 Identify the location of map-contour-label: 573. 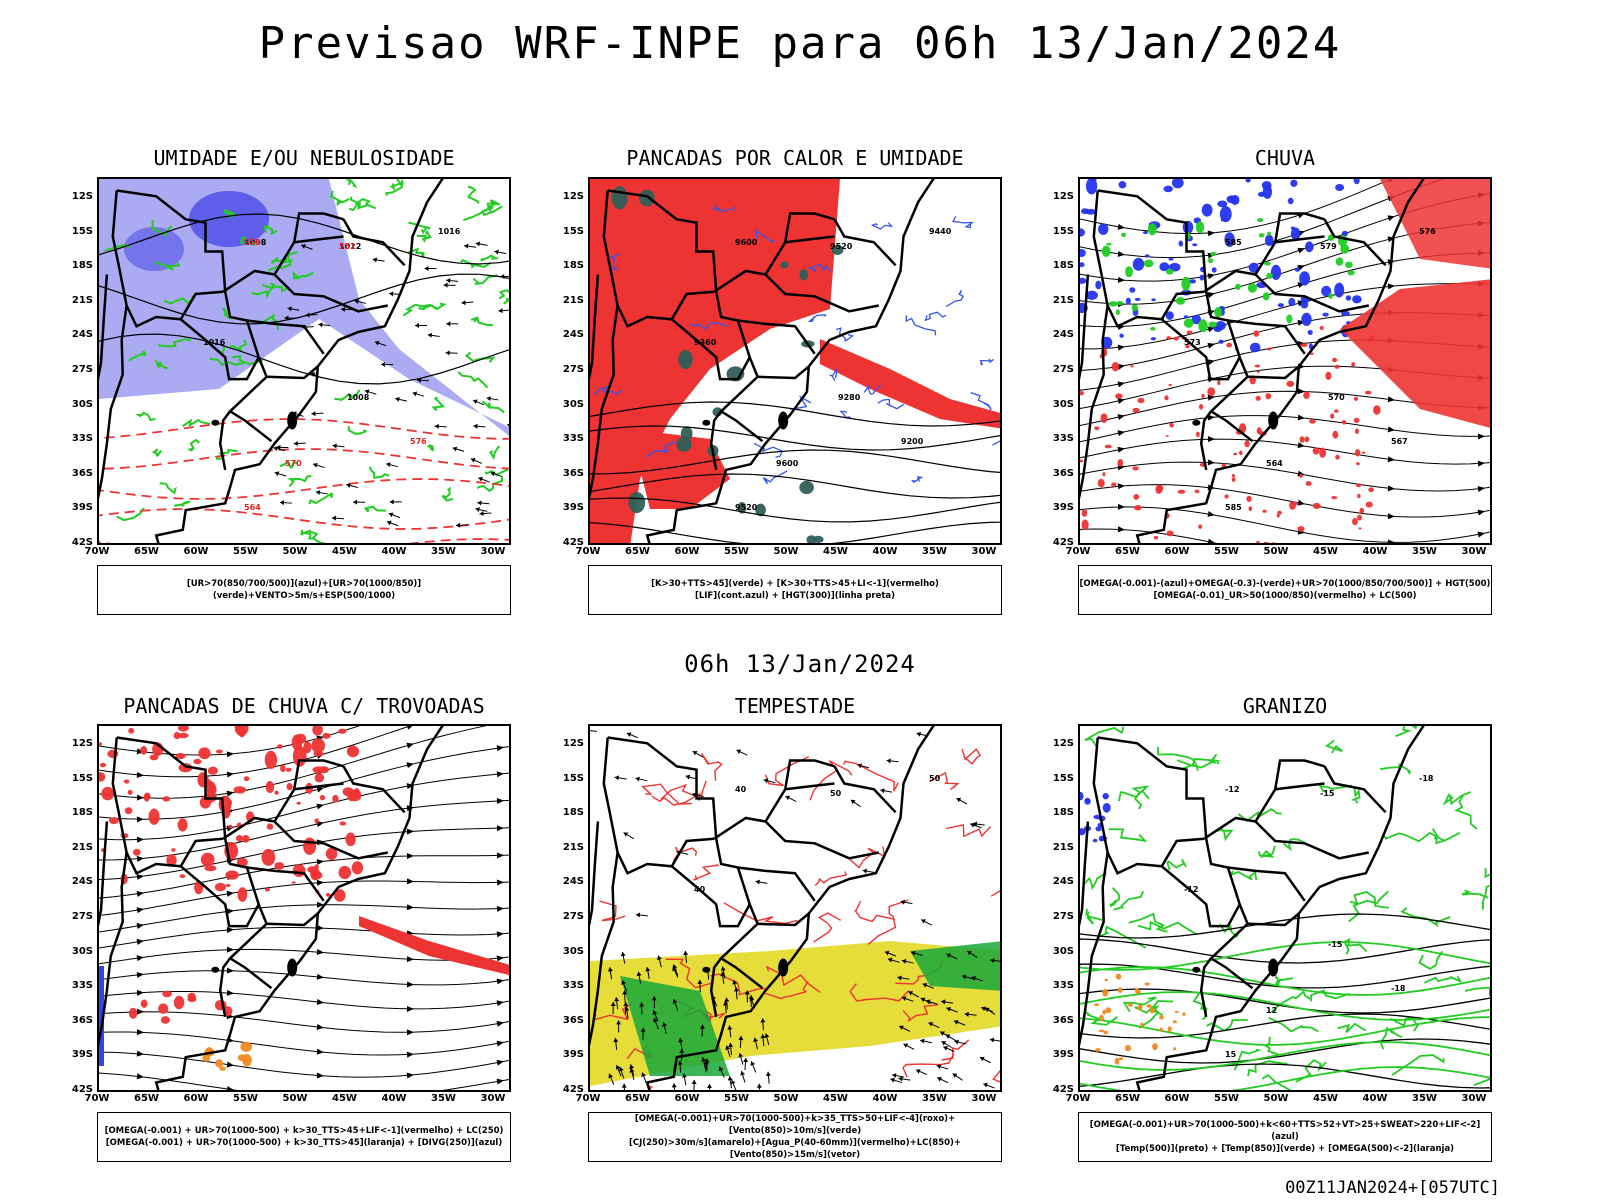
(1192, 342).